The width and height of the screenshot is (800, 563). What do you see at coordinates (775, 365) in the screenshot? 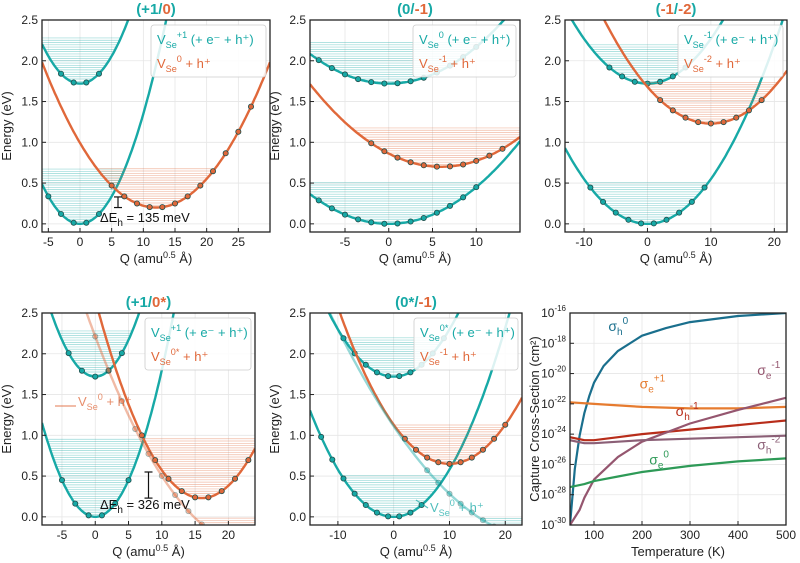
I see `label-superscript: -1` at bounding box center [775, 365].